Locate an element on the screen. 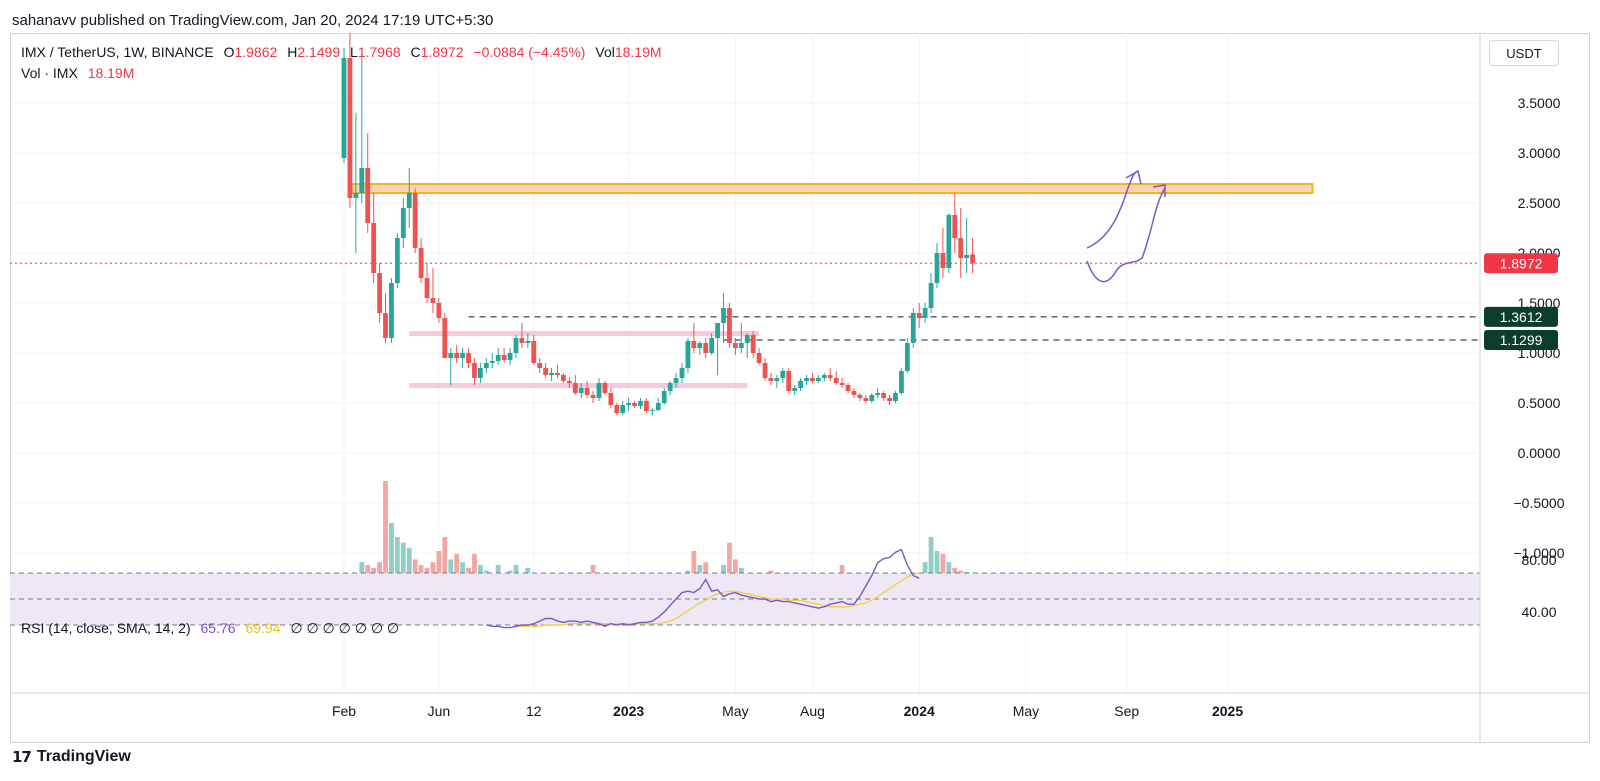  close-value: 1.8972 is located at coordinates (442, 52).